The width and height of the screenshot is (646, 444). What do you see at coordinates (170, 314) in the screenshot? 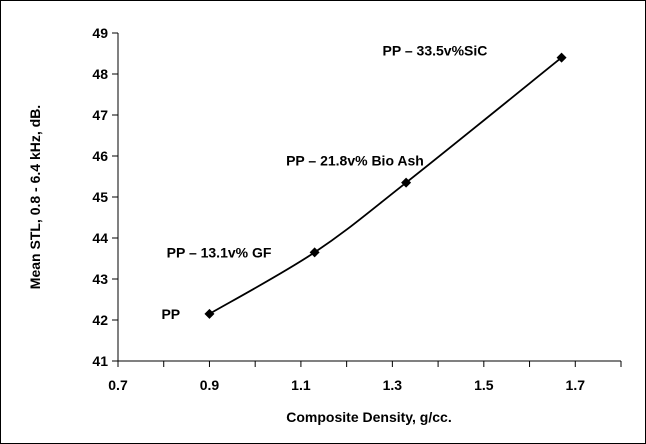
I see `point-annotation: PP` at bounding box center [170, 314].